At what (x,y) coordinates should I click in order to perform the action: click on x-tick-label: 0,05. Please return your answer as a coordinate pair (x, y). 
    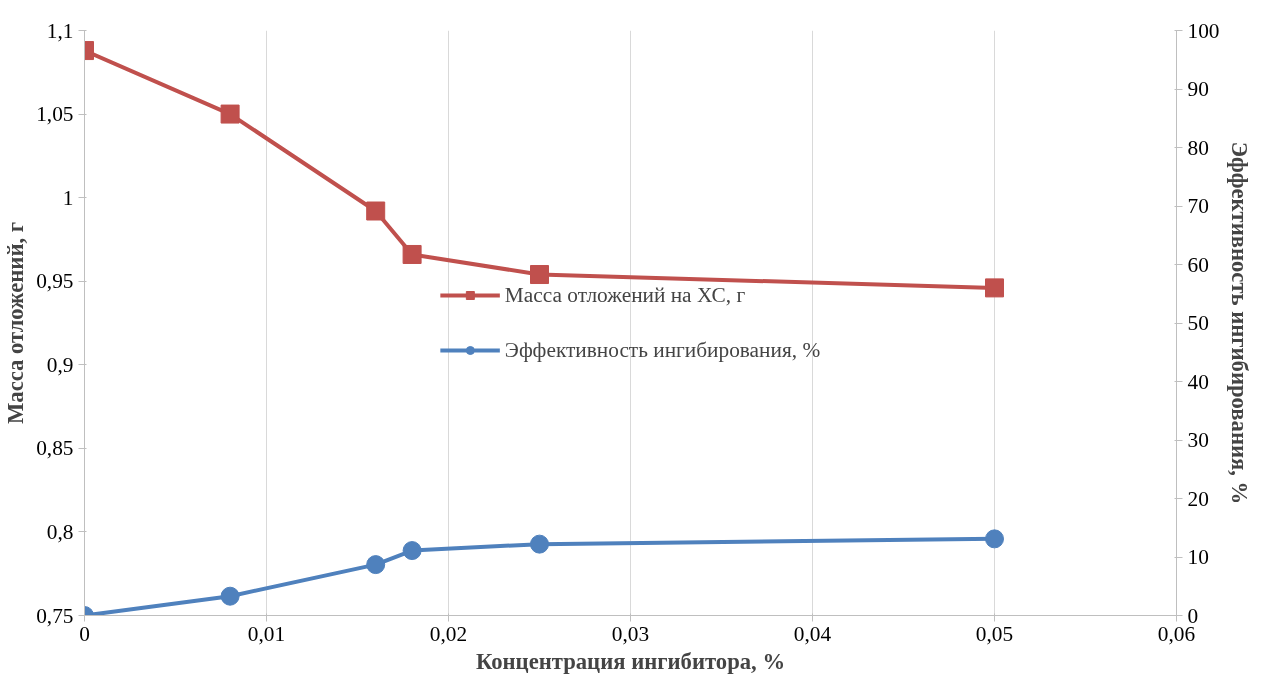
    Looking at the image, I should click on (994, 633).